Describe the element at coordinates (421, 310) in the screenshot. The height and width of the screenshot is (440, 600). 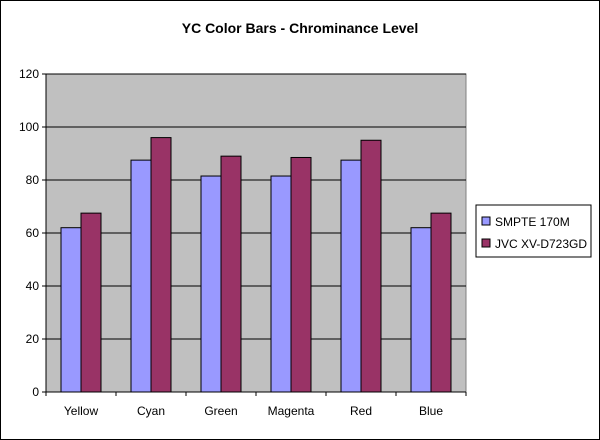
I see `bar-smpte-170m-blue` at that location.